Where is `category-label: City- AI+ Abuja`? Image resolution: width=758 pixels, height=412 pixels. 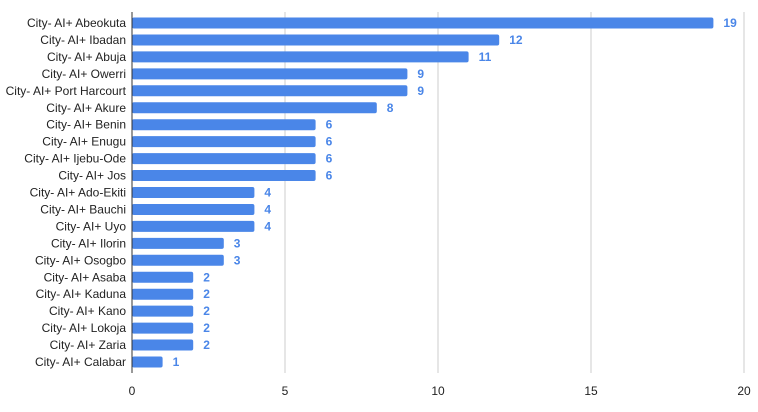
category-label: City- AI+ Abuja is located at coordinates (86, 57).